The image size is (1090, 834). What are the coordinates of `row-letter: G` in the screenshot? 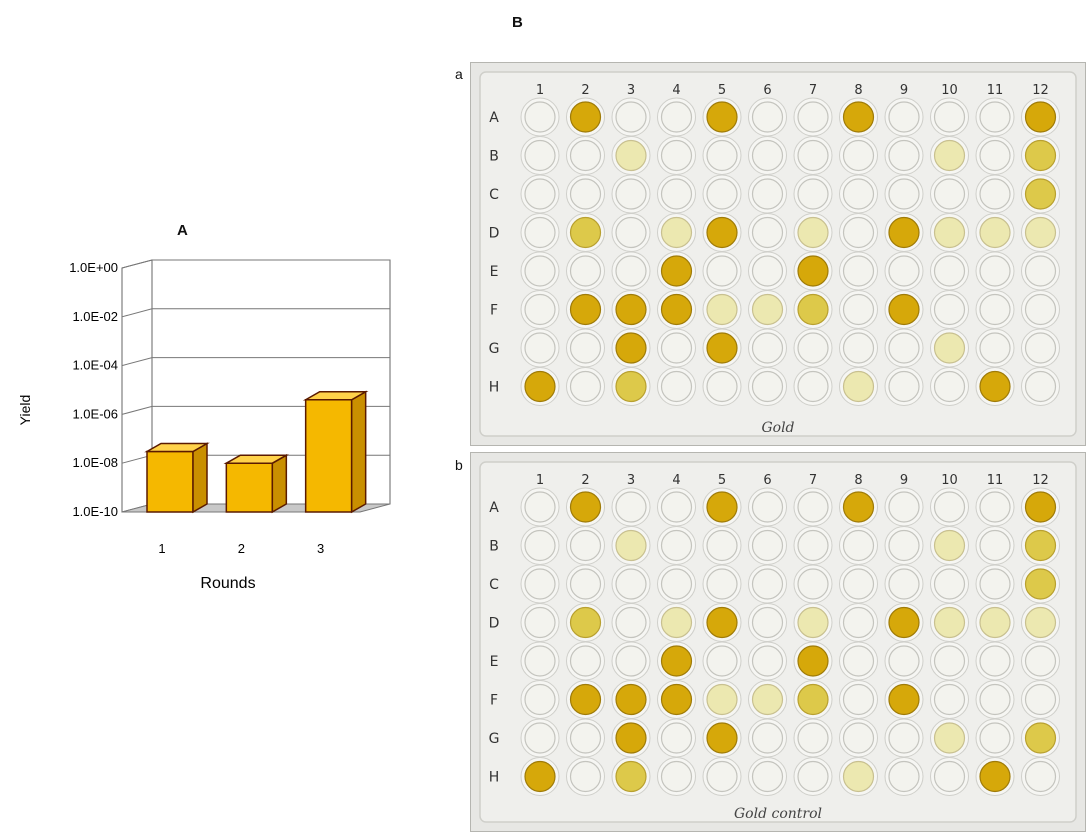 It's located at (494, 739).